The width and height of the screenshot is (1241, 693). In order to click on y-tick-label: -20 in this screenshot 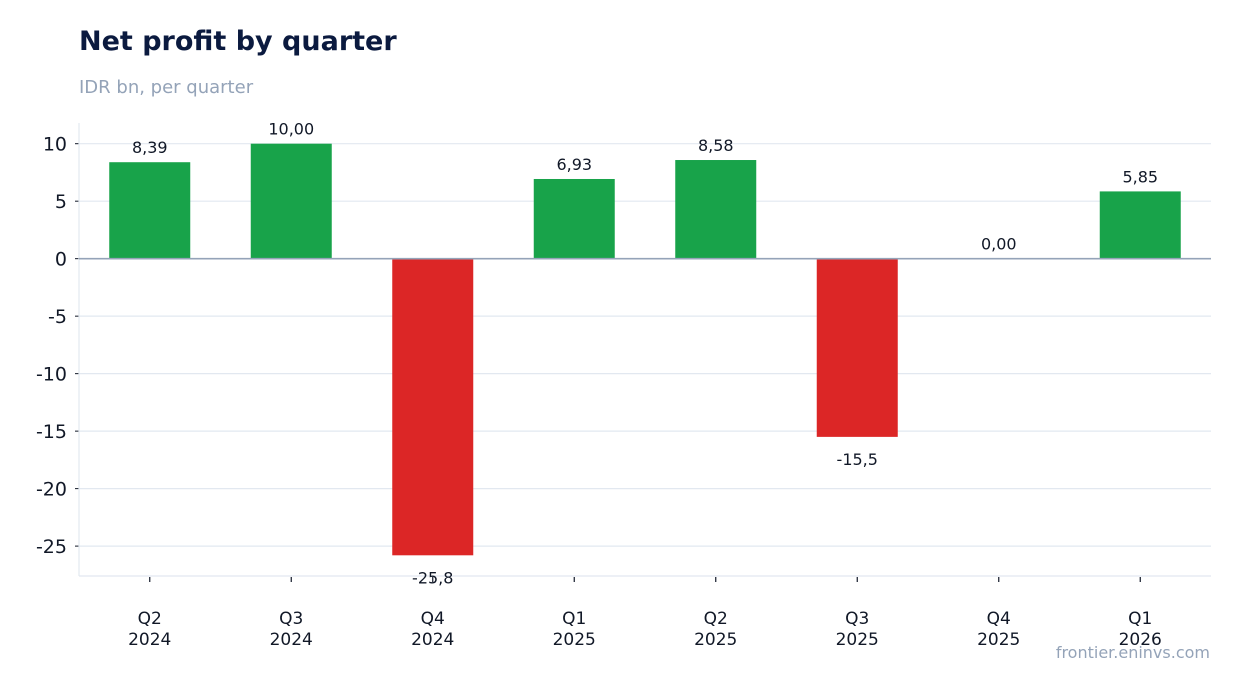, I will do `click(51, 490)`.